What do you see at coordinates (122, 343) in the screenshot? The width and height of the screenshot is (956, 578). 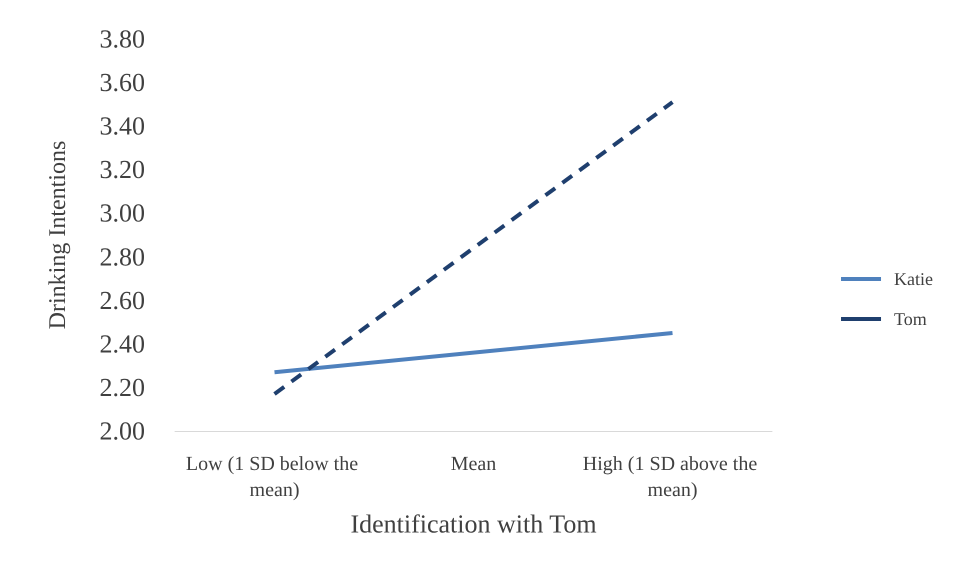 I see `y-tick-label: 2.40` at bounding box center [122, 343].